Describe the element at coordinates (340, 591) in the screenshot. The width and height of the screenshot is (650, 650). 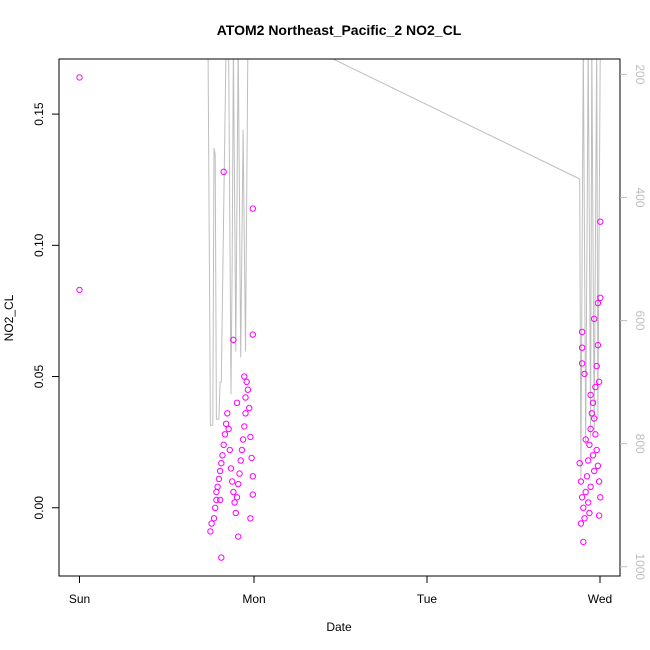
I see `x-axis: Sun Mon Tue Wed` at that location.